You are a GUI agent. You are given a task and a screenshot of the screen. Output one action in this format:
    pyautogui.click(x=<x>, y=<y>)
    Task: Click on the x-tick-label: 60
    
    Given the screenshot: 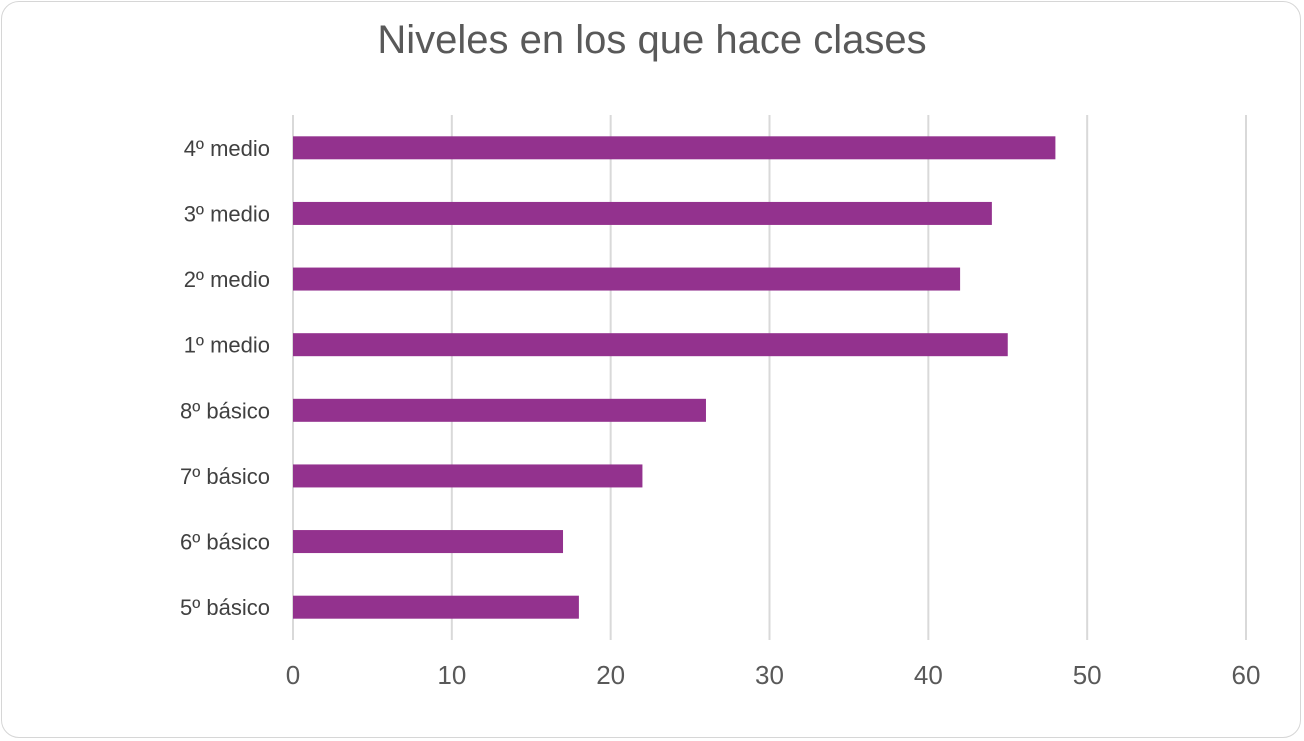 What is the action you would take?
    pyautogui.click(x=1246, y=675)
    